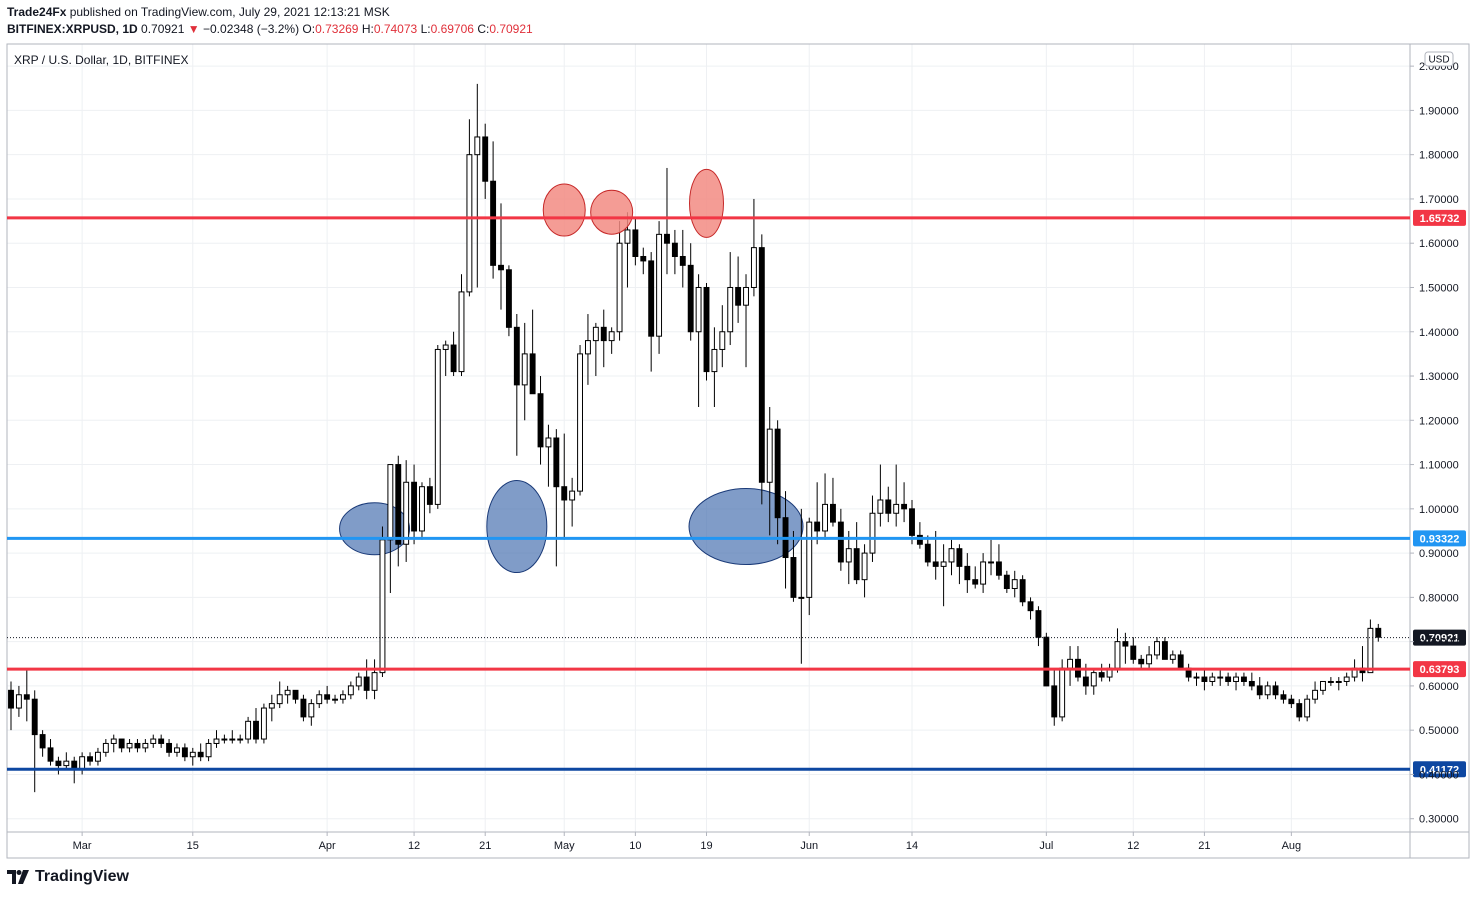 Image resolution: width=1475 pixels, height=897 pixels. I want to click on time-axis: Mar 15 Apr 12 21 May 10 19 Jun 14 Jul 12 21 Aug, so click(687, 842).